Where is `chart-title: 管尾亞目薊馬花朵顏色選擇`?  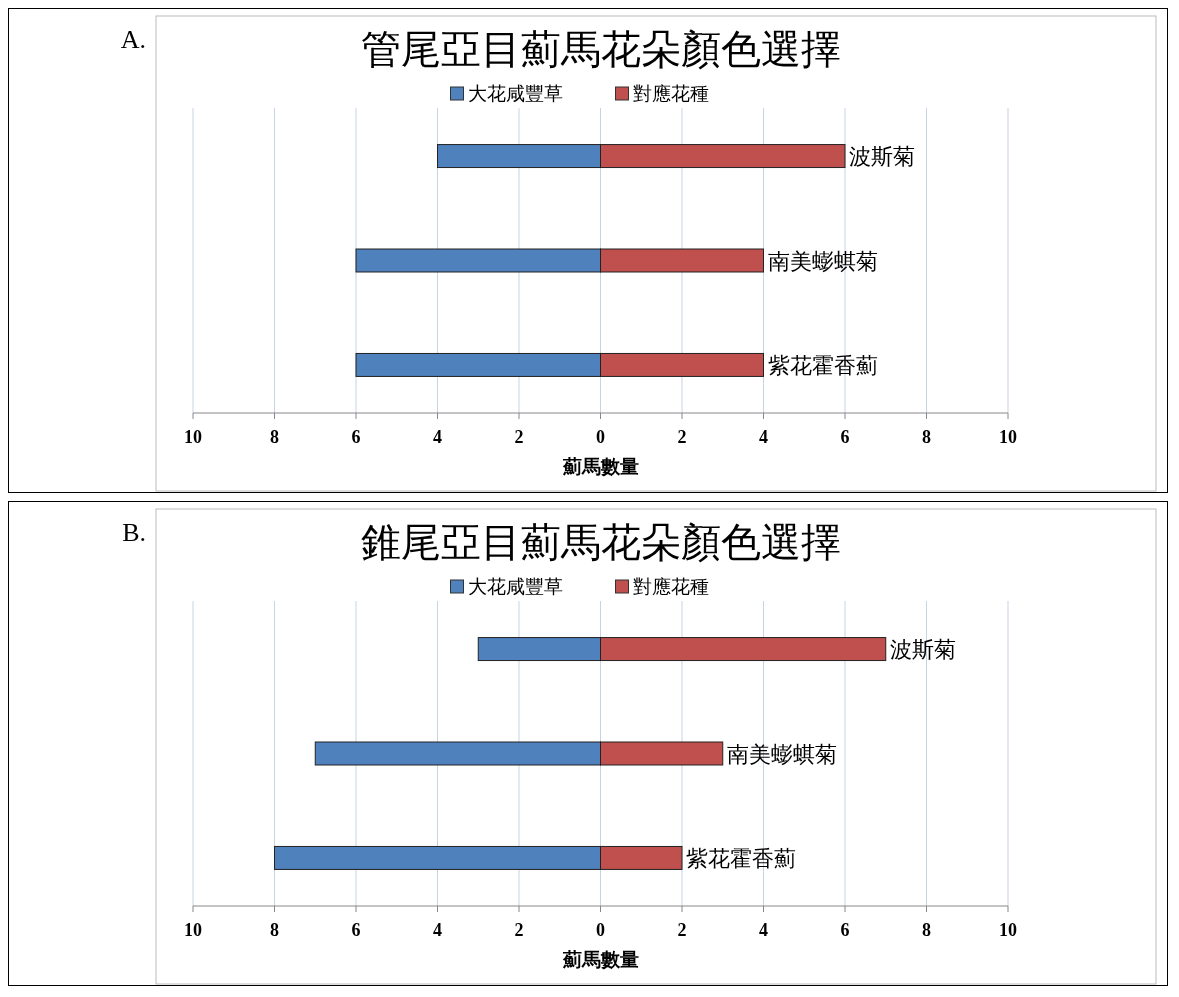 chart-title: 管尾亞目薊馬花朵顏色選擇 is located at coordinates (600, 49).